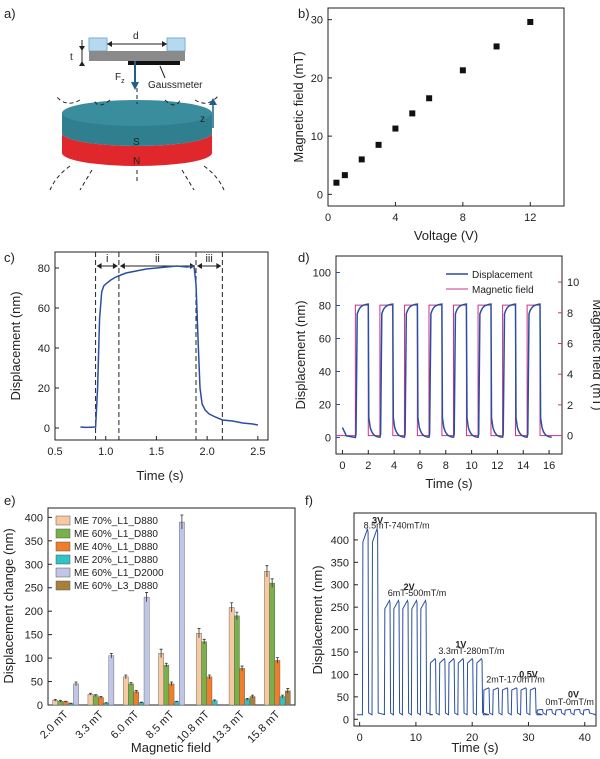 The height and width of the screenshot is (759, 600). I want to click on b-ytick-label: 20, so click(317, 79).